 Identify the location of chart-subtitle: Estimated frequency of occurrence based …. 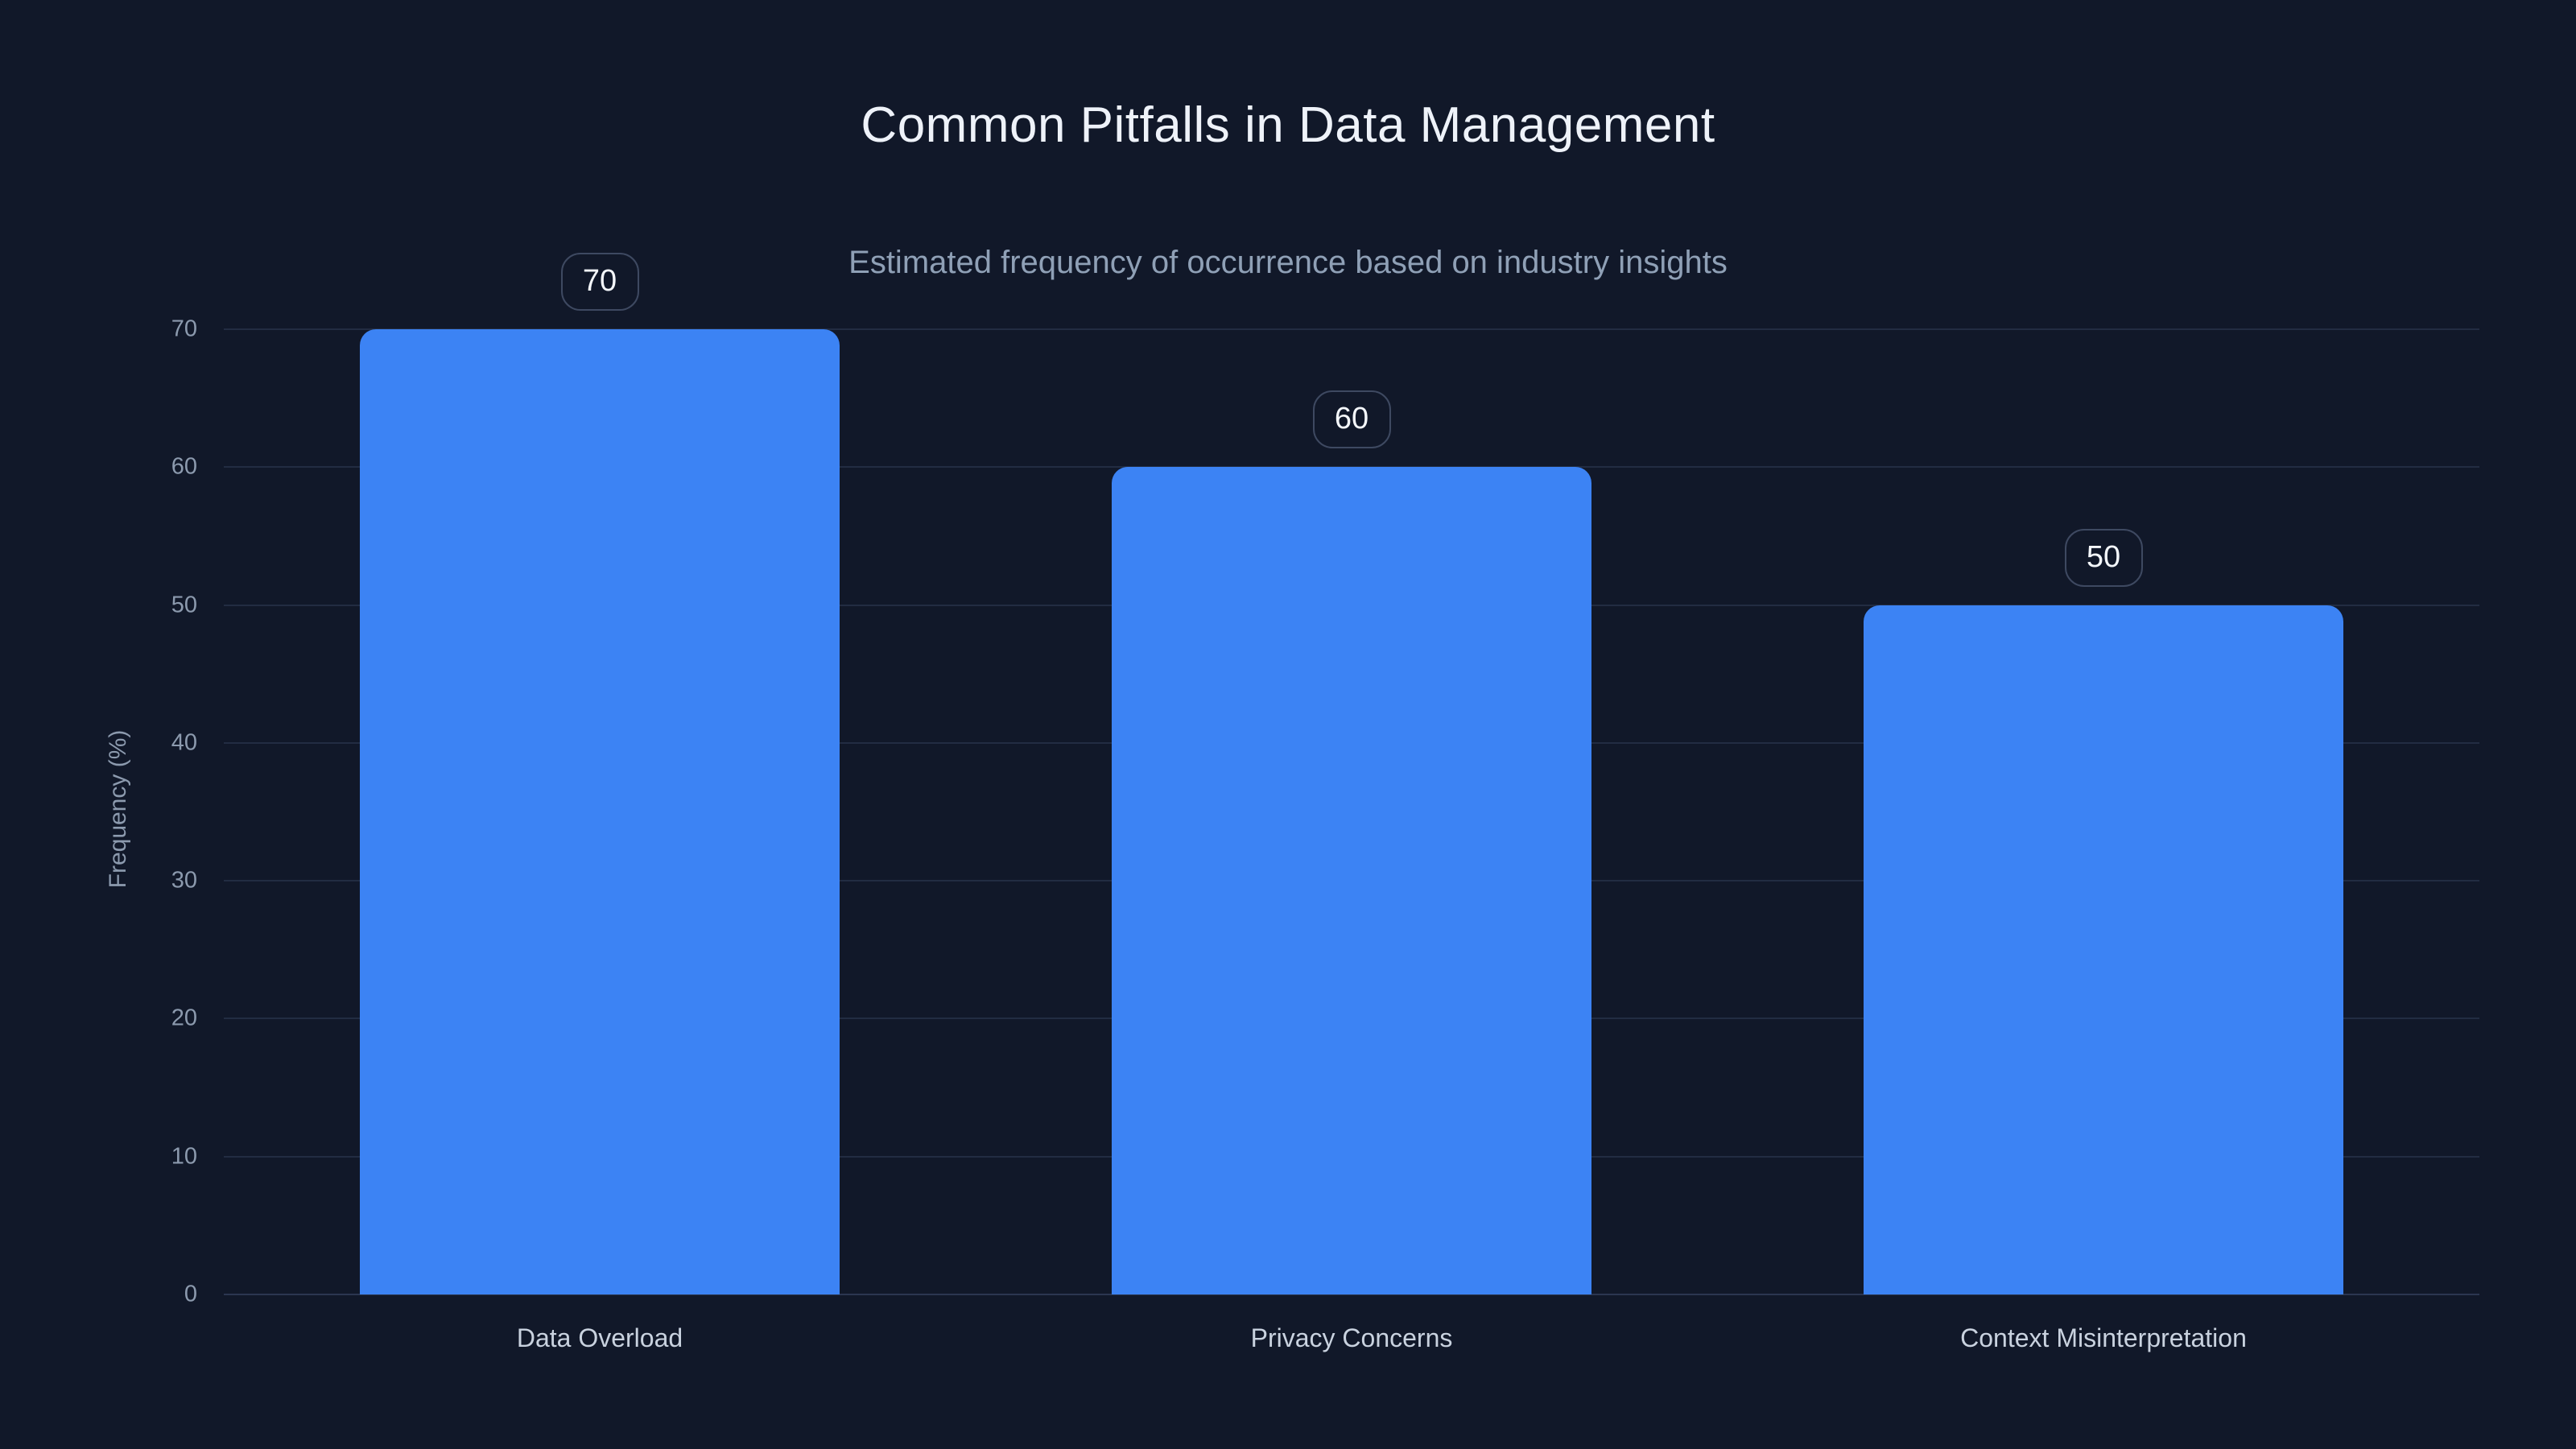
(1288, 262).